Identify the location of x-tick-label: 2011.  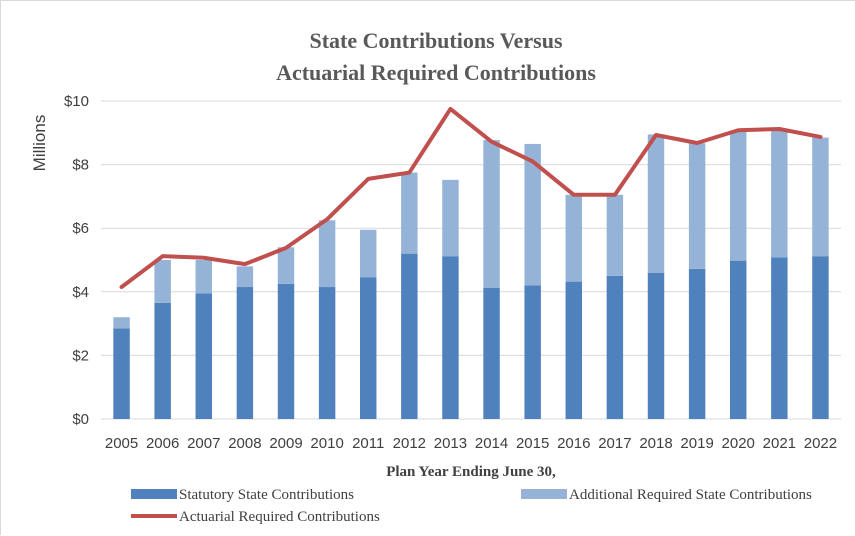
(368, 443).